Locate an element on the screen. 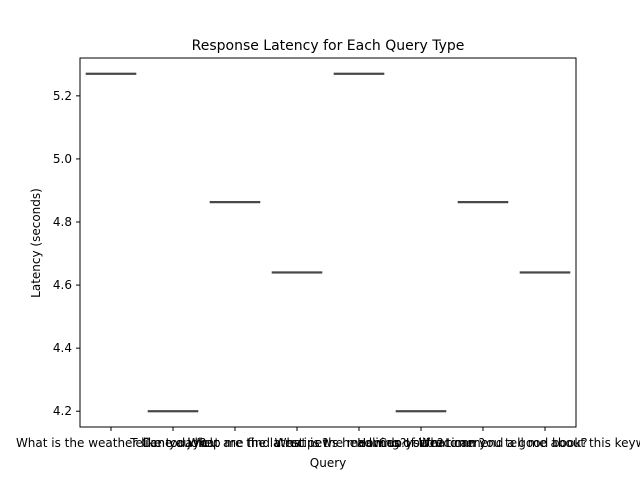  x-tick-label-6: How do I set a timer? is located at coordinates (421, 443).